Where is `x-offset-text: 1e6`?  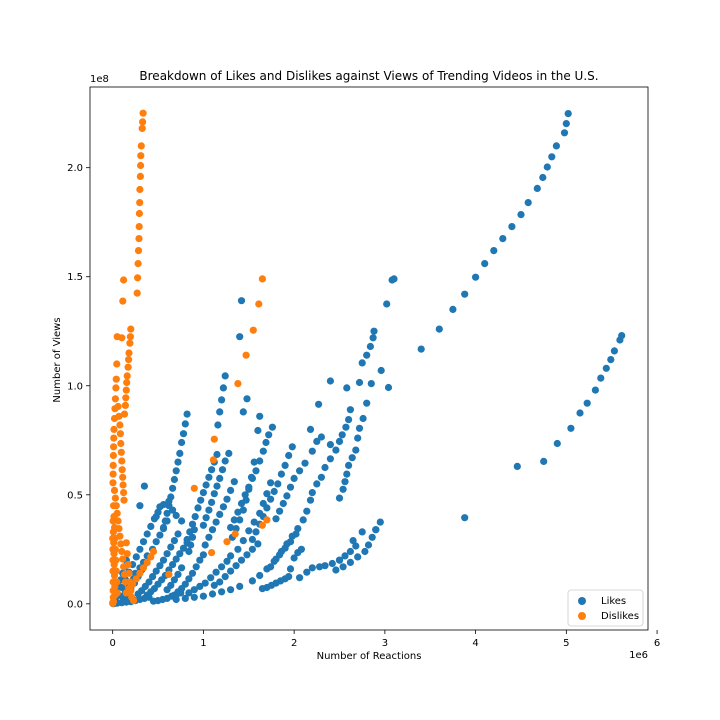
x-offset-text: 1e6 is located at coordinates (638, 655).